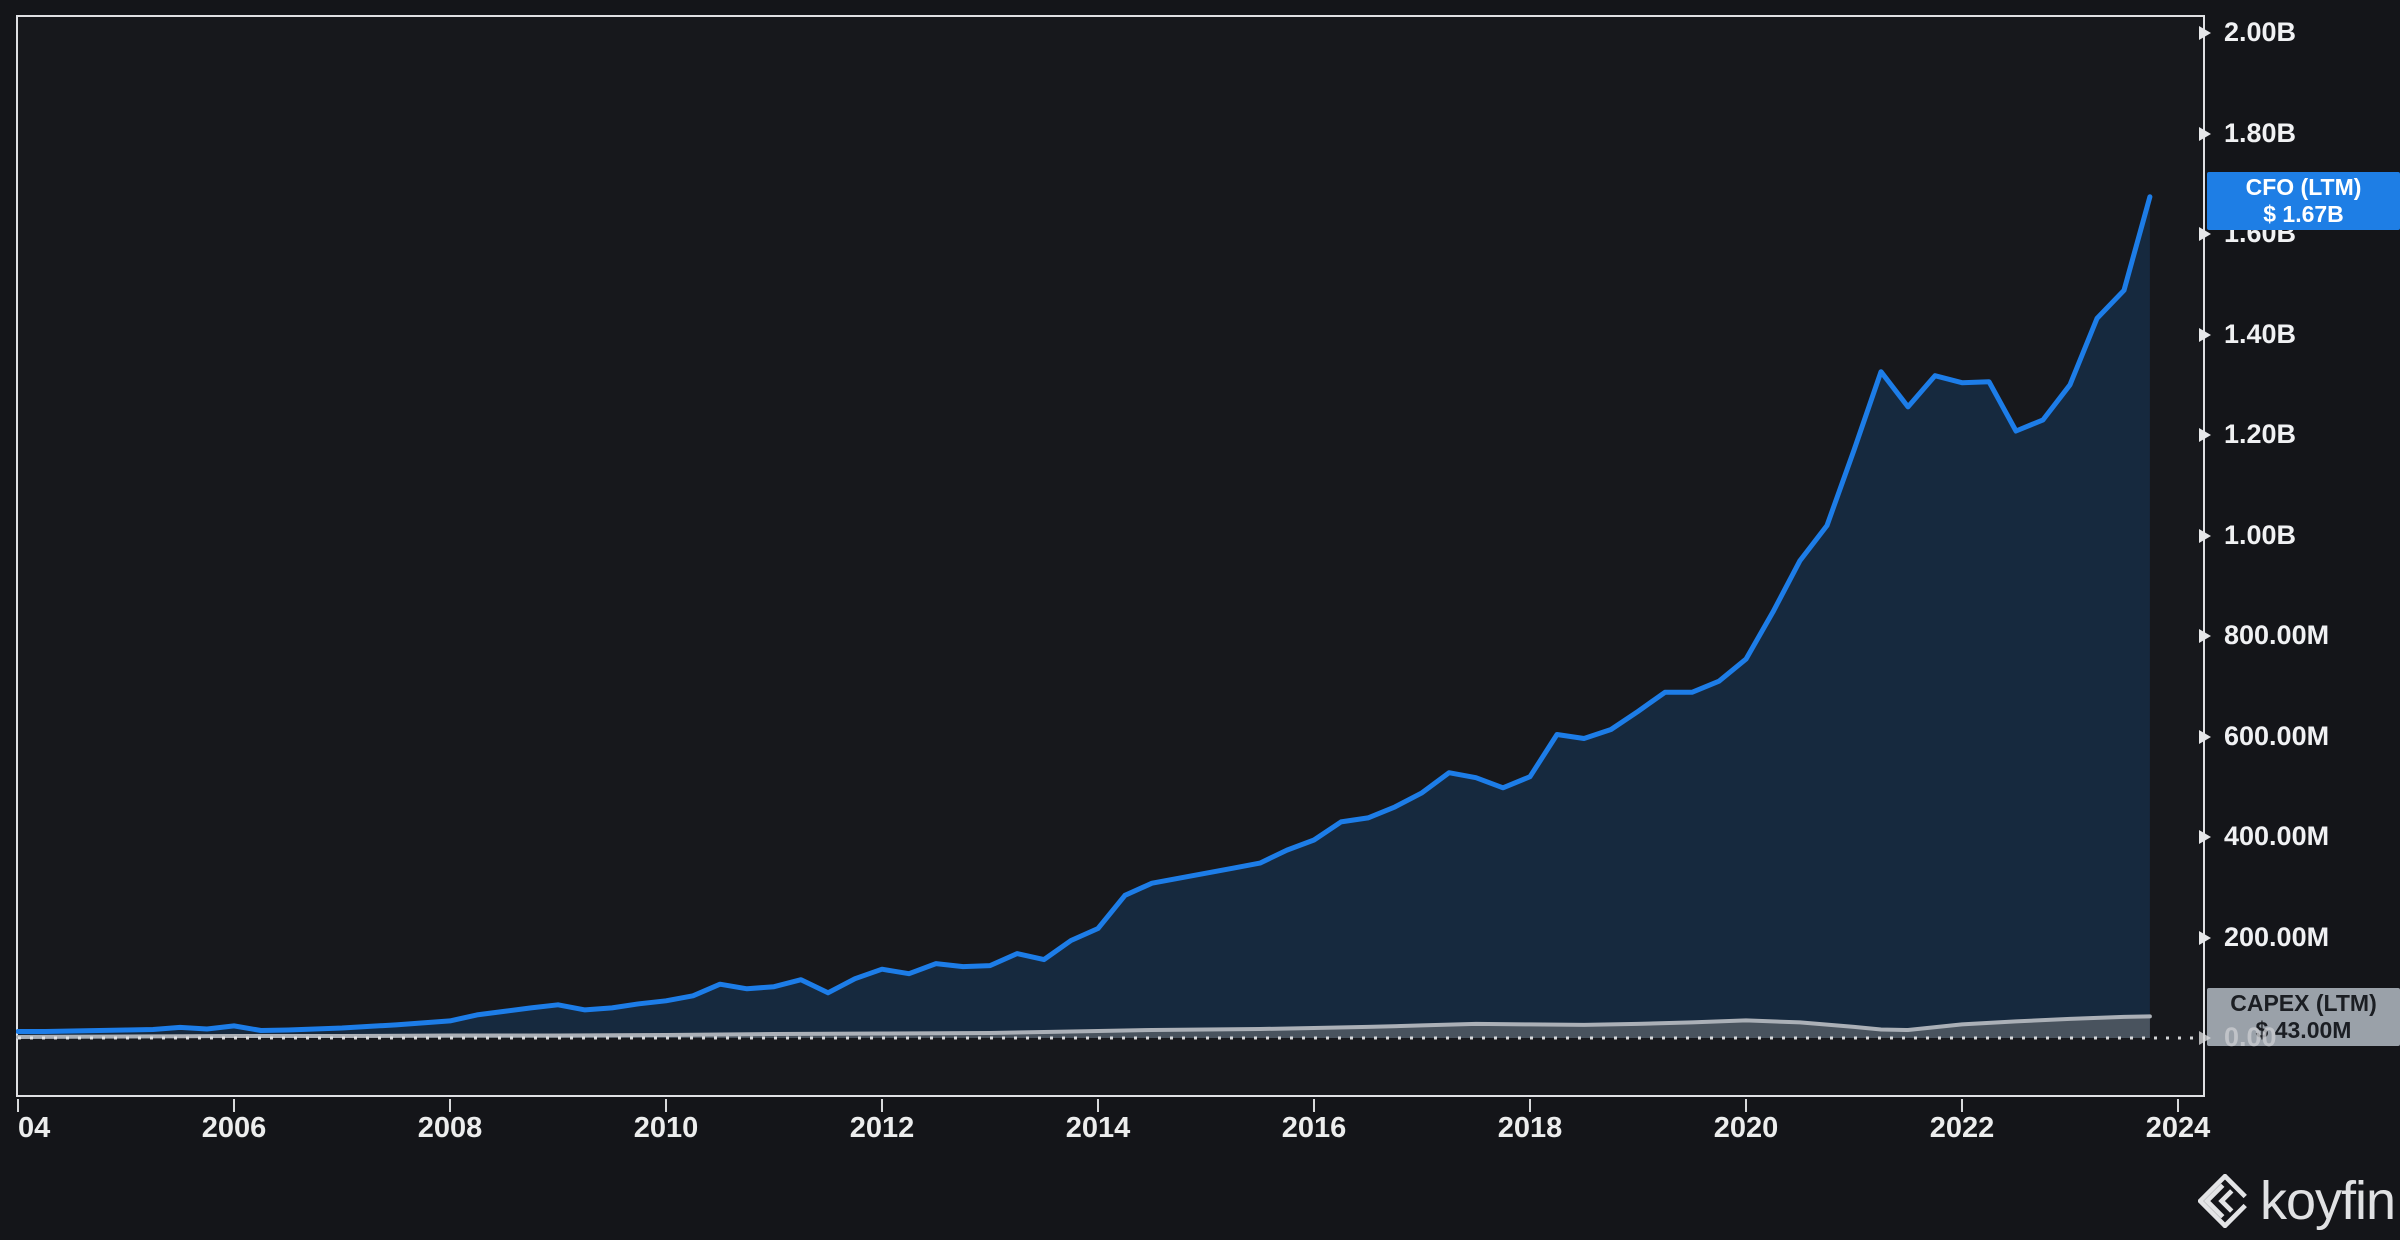 Image resolution: width=2400 pixels, height=1240 pixels. I want to click on x-axis-tick-label: 2008, so click(450, 1128).